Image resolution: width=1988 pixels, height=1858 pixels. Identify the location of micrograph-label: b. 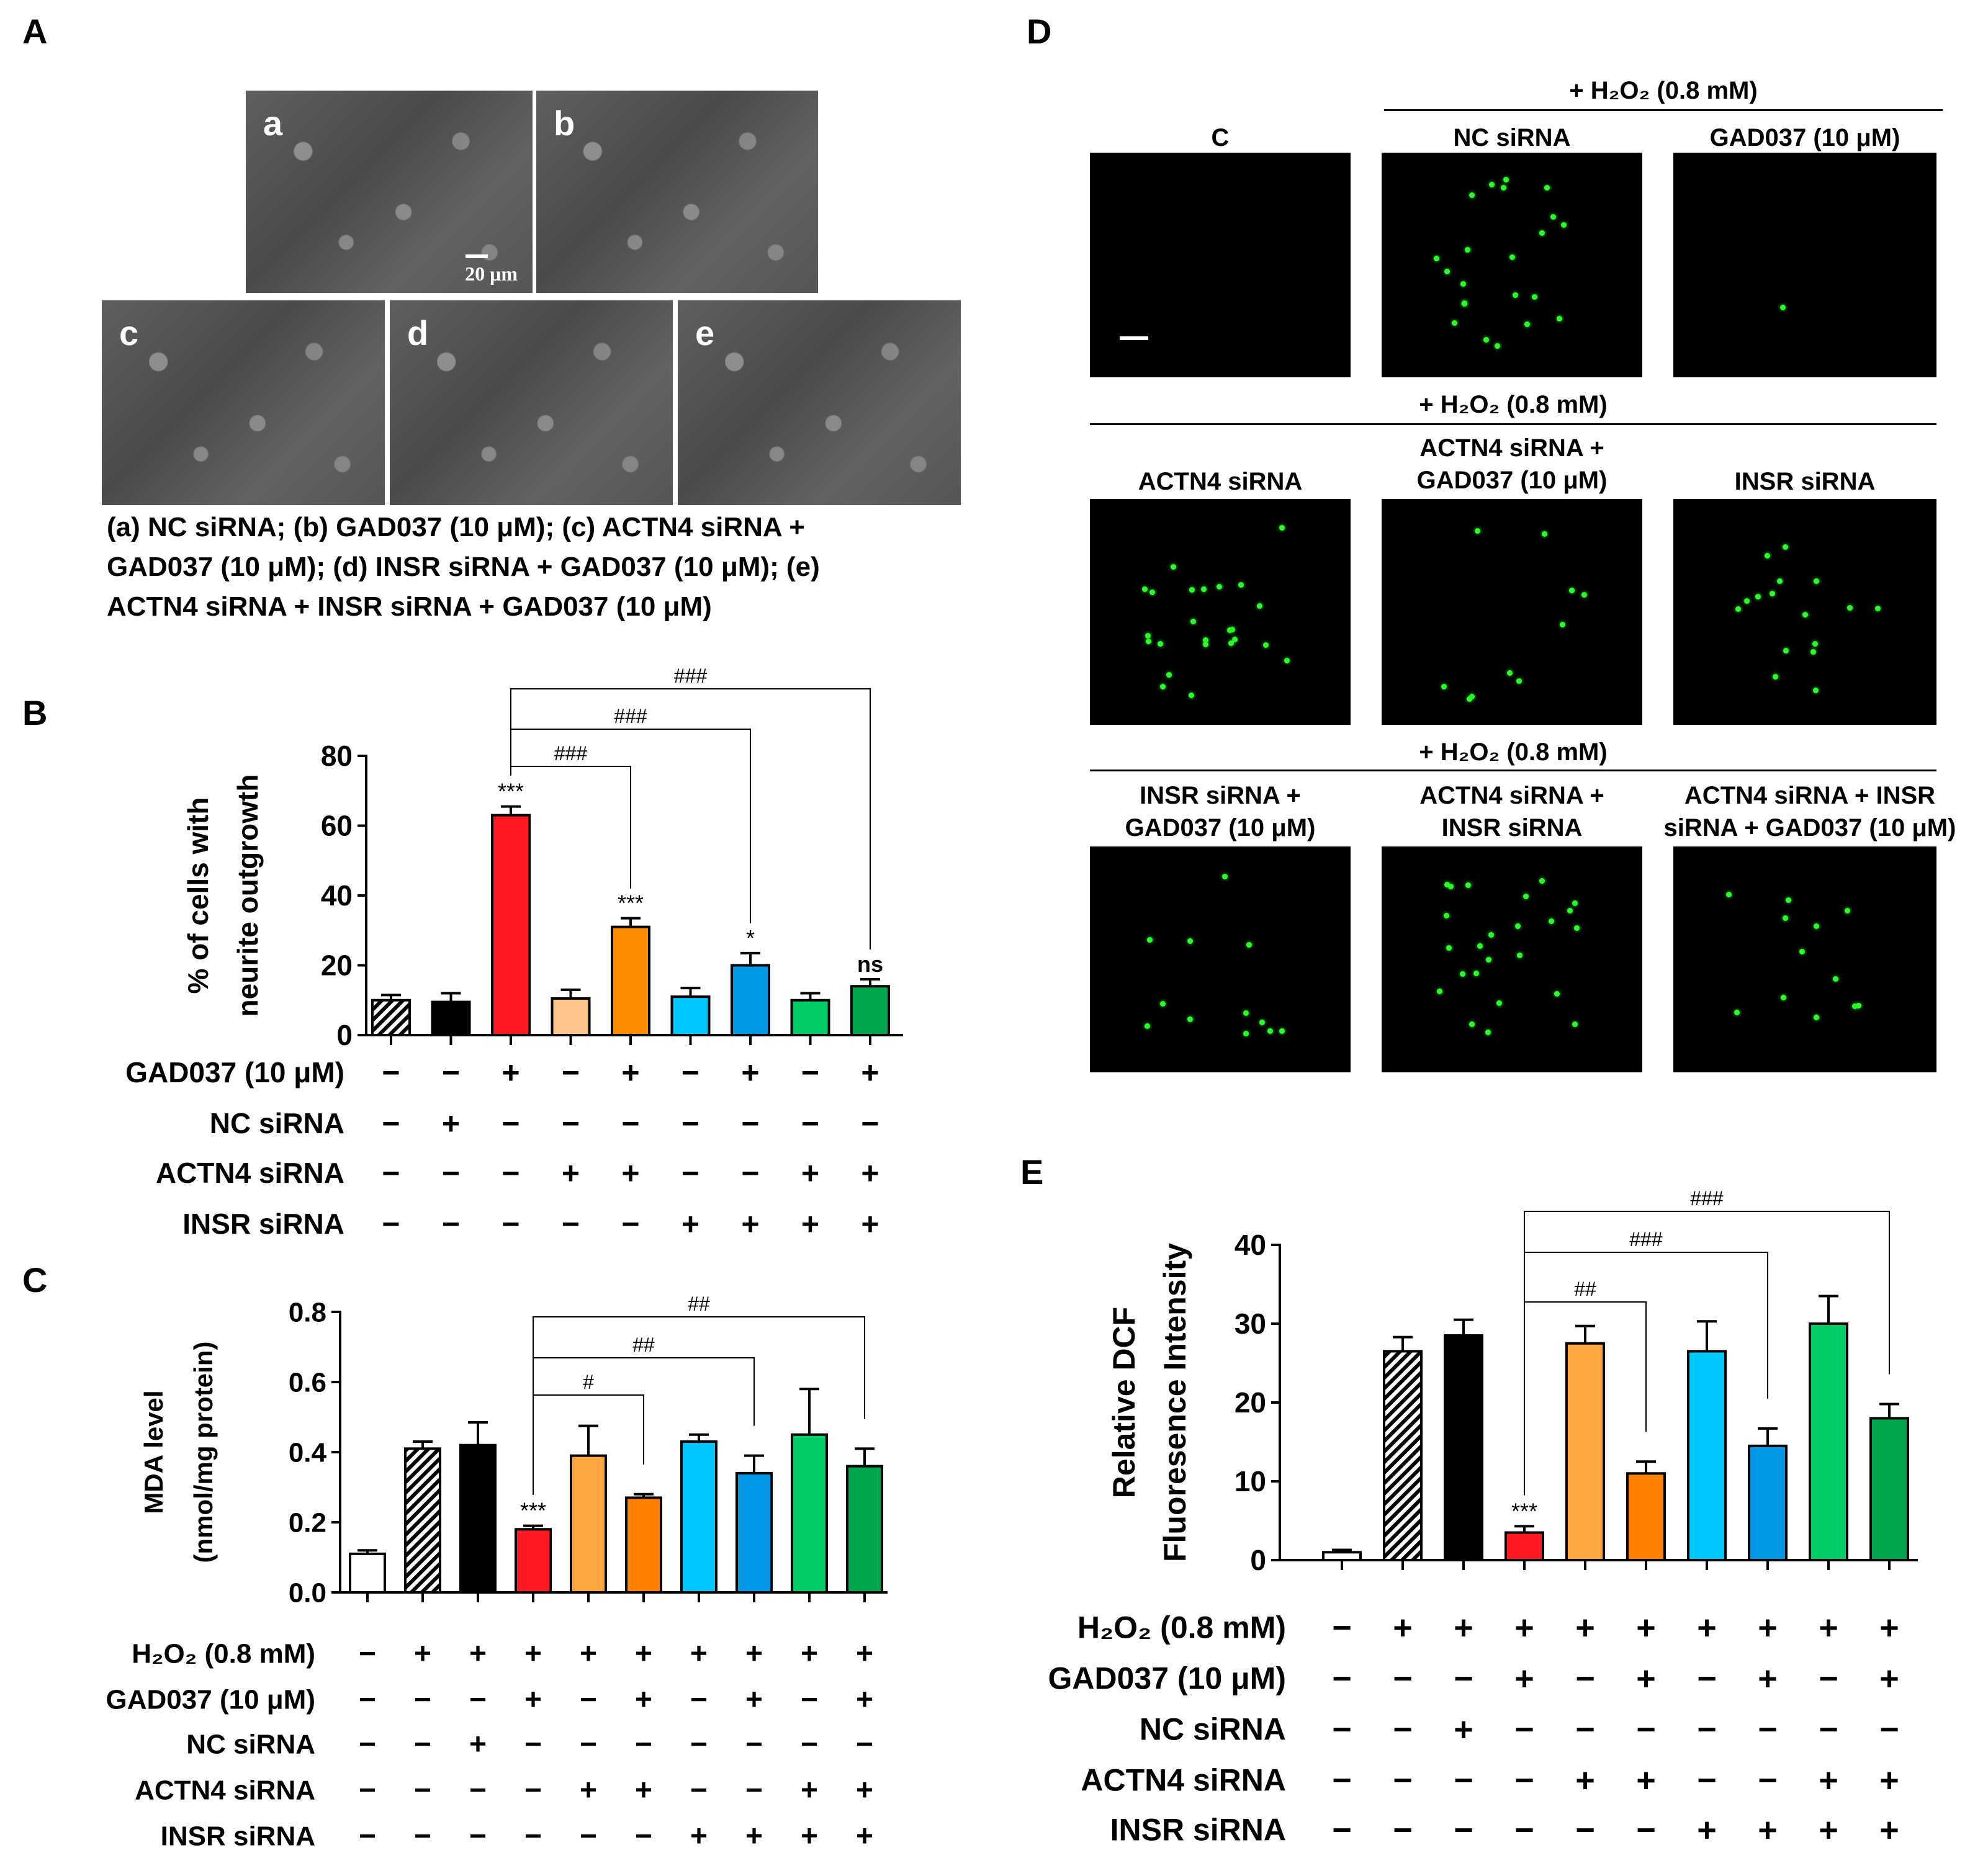
(564, 123).